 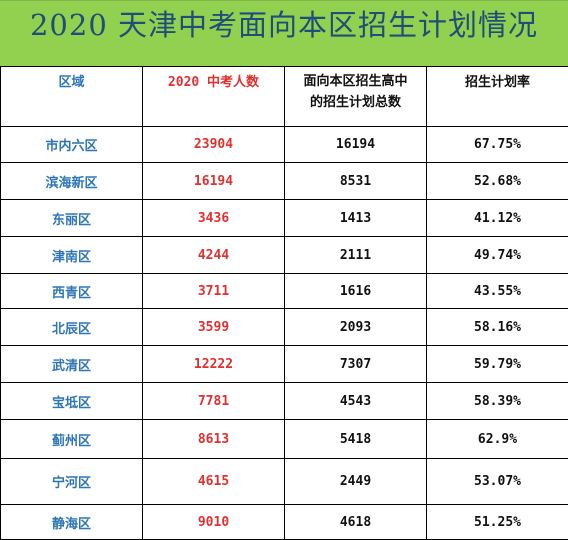 I want to click on cell-plan-total: 16194, so click(x=356, y=145).